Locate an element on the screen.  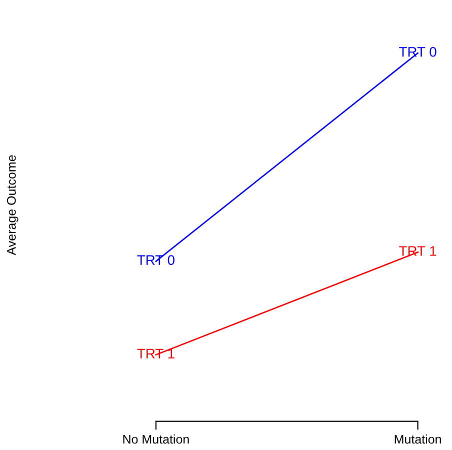
text: TRT 1 is located at coordinates (417, 251).